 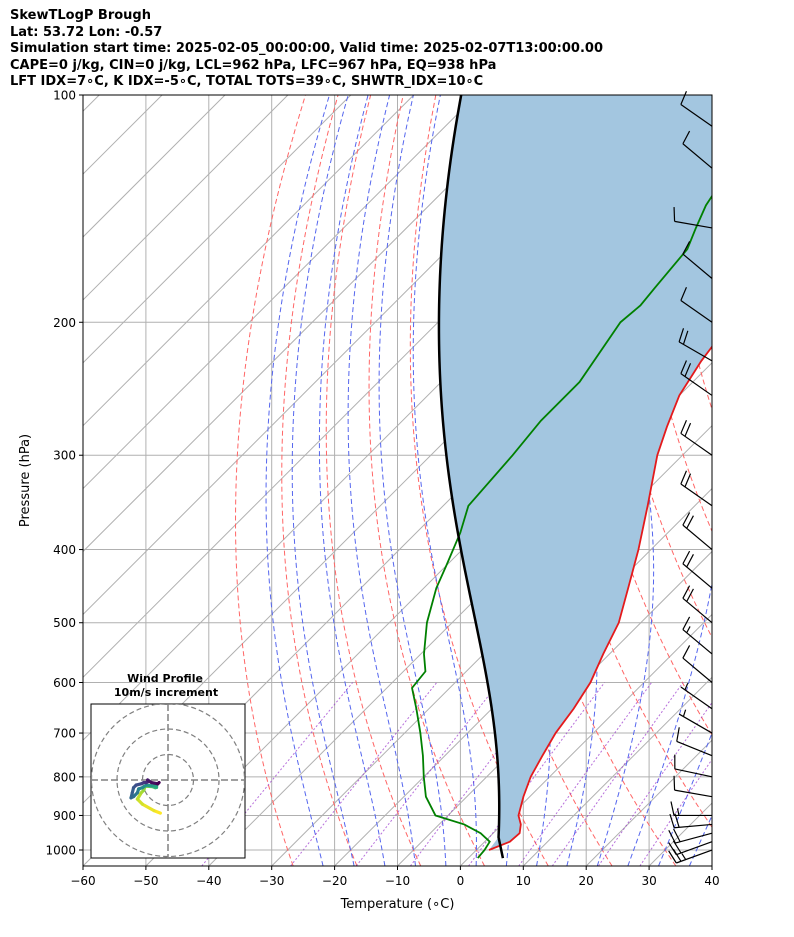 What do you see at coordinates (586, 881) in the screenshot?
I see `x-tick-label: 20` at bounding box center [586, 881].